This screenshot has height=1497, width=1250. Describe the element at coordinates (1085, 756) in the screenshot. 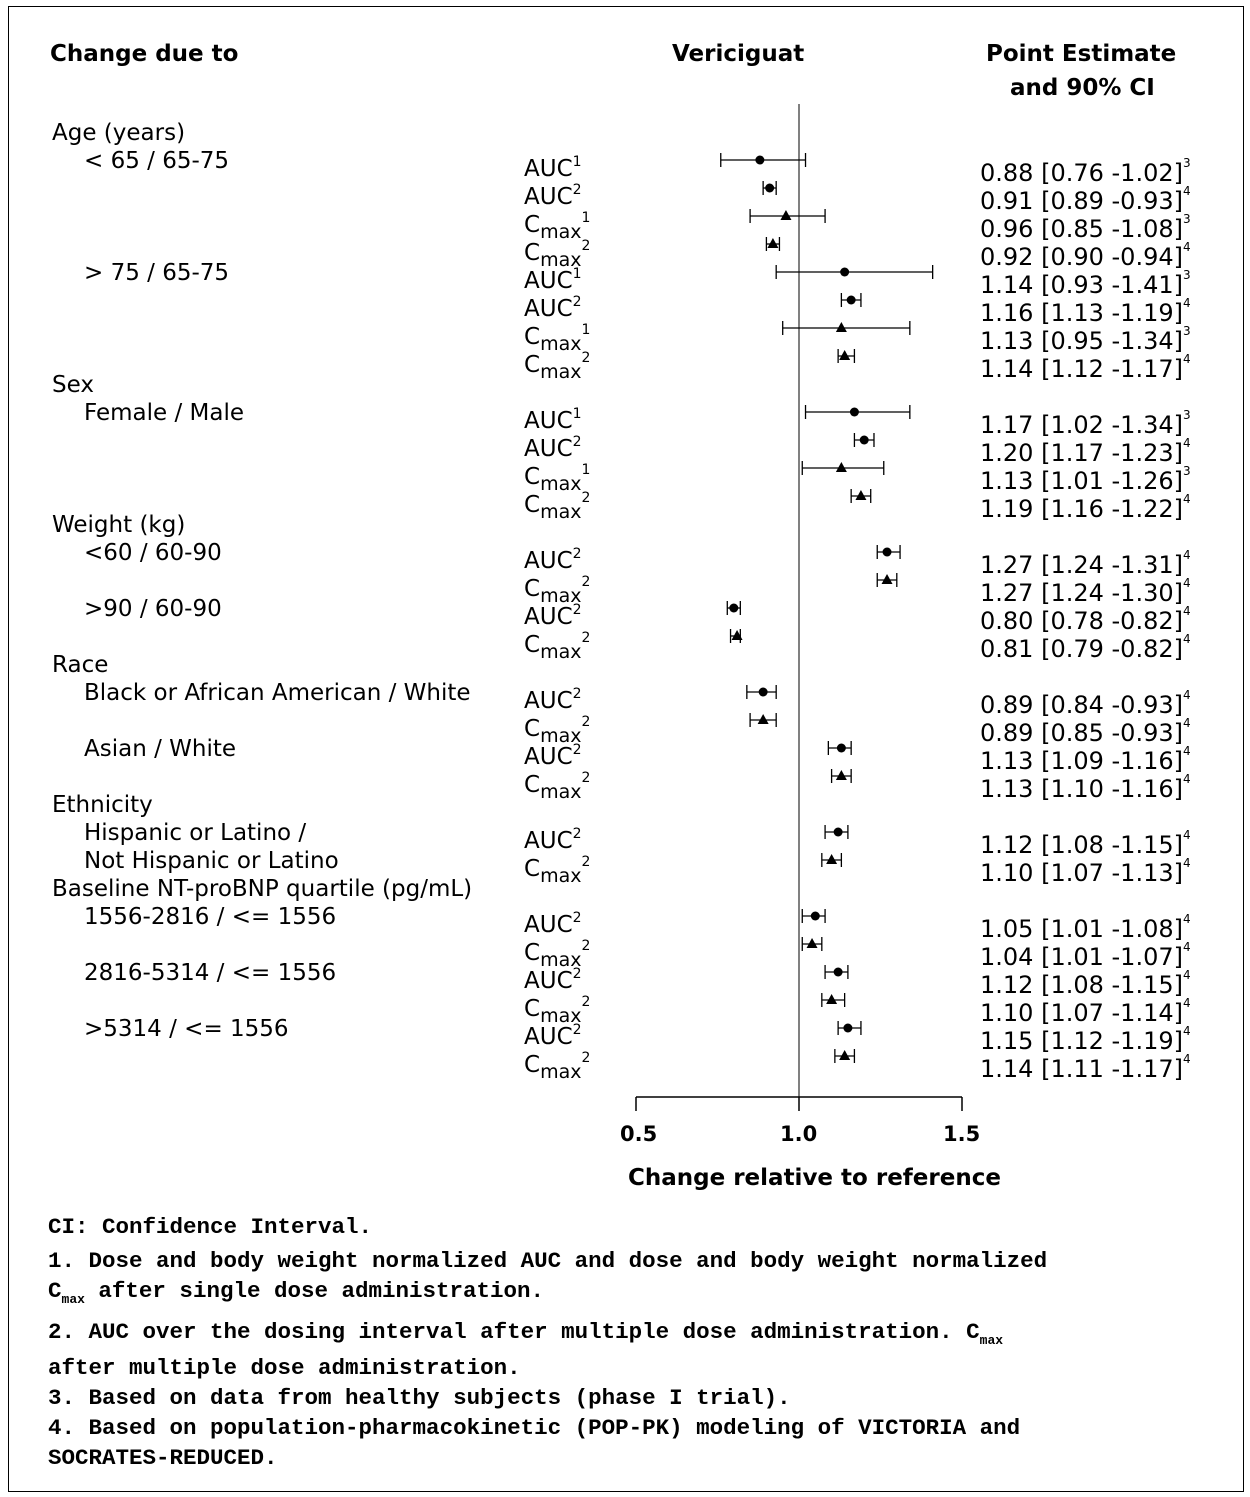

I see `estimate-text: 1.13 [1.09 -1.16]4` at that location.